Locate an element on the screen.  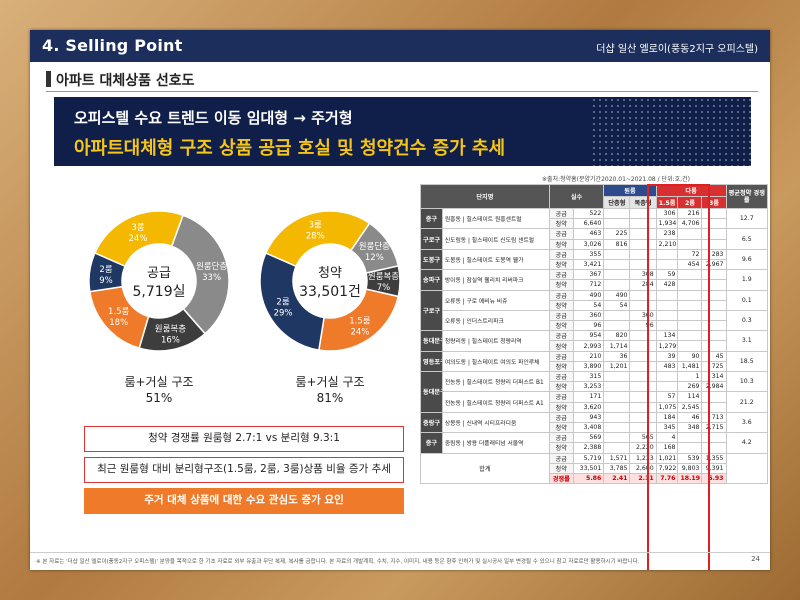
header-complex: 단지명 is located at coordinates (485, 196).